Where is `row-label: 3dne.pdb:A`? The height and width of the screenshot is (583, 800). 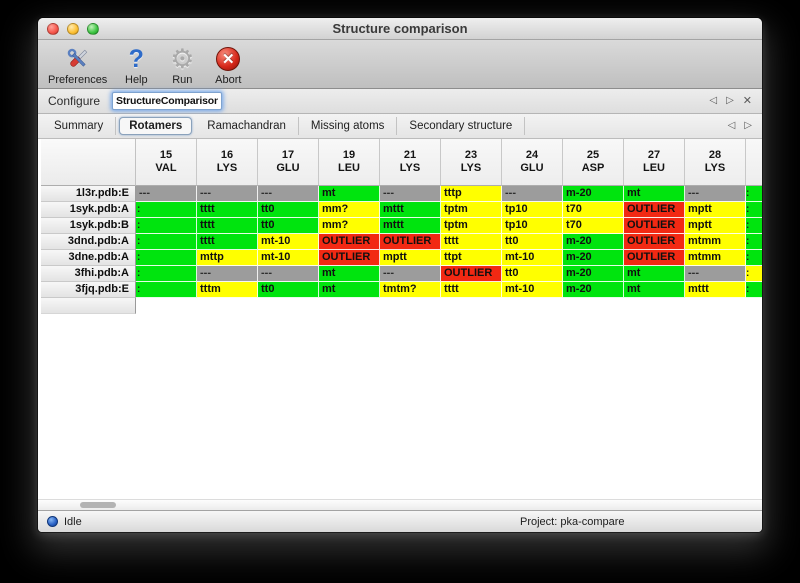 row-label: 3dne.pdb:A is located at coordinates (88, 258).